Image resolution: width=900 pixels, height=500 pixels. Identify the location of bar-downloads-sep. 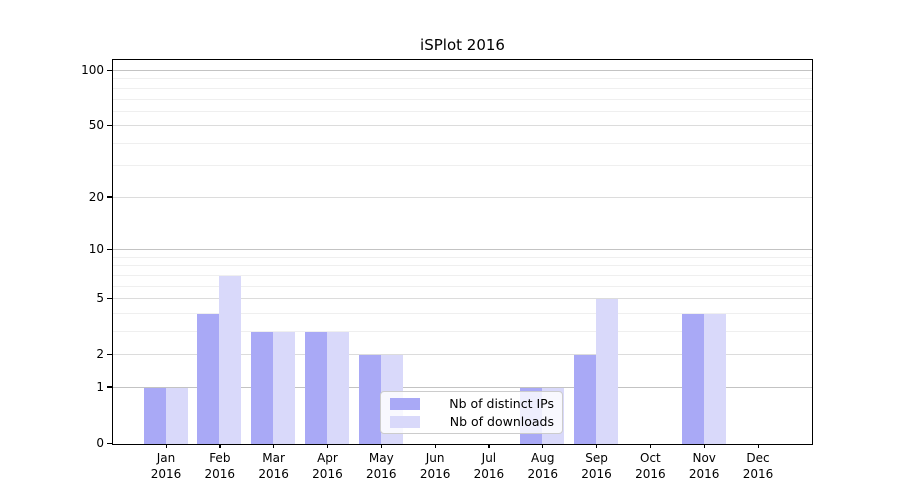
(607, 371).